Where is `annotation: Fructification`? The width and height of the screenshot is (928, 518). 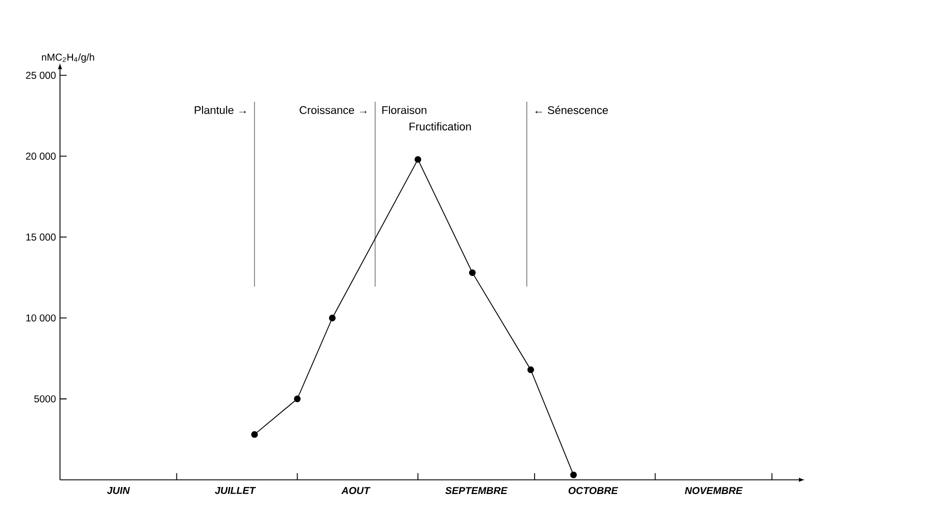
annotation: Fructification is located at coordinates (440, 126).